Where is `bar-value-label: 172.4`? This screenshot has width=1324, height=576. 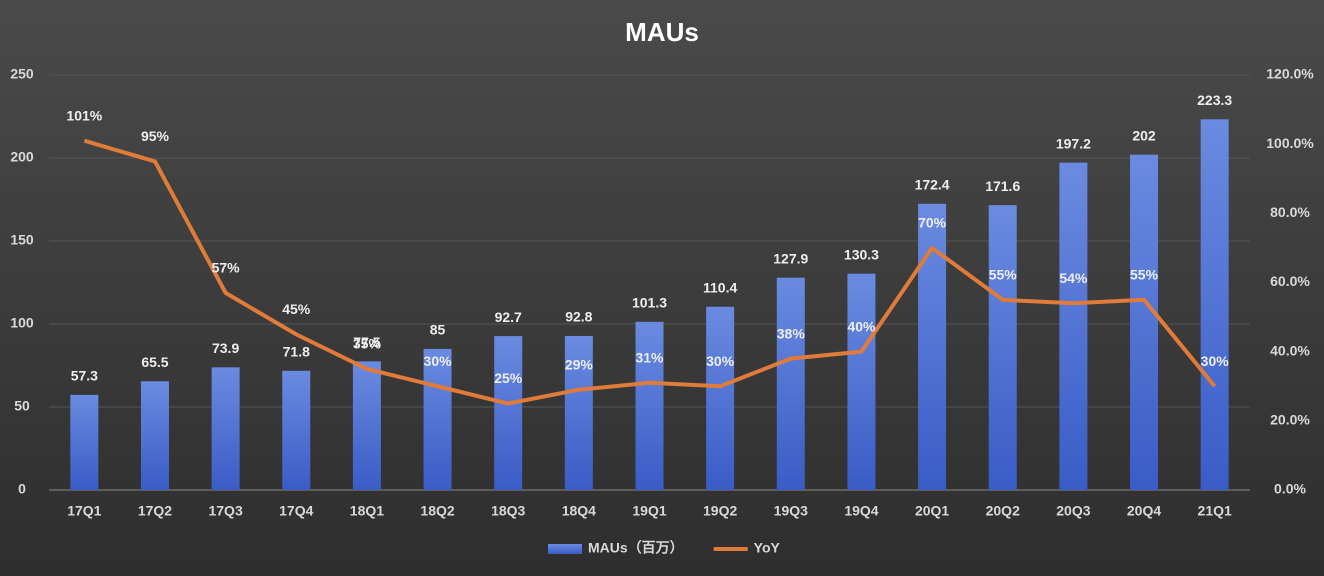 bar-value-label: 172.4 is located at coordinates (932, 185).